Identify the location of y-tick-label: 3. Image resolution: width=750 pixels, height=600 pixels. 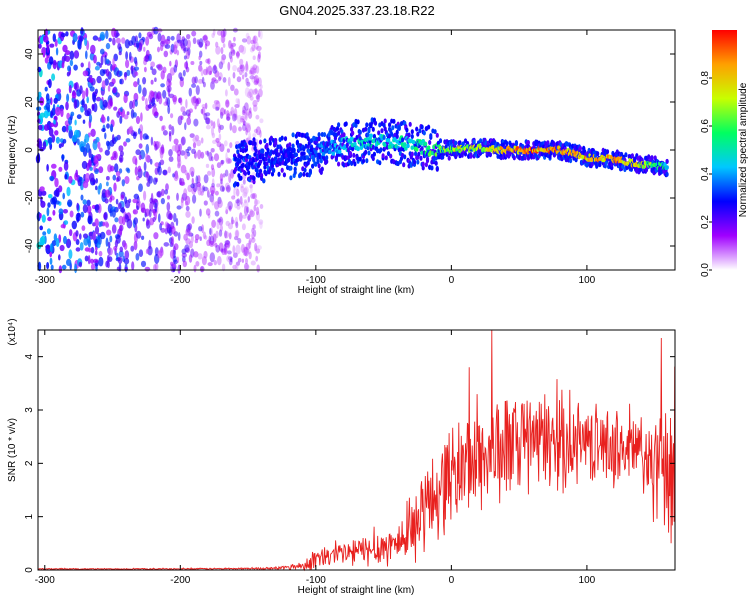
(29, 410).